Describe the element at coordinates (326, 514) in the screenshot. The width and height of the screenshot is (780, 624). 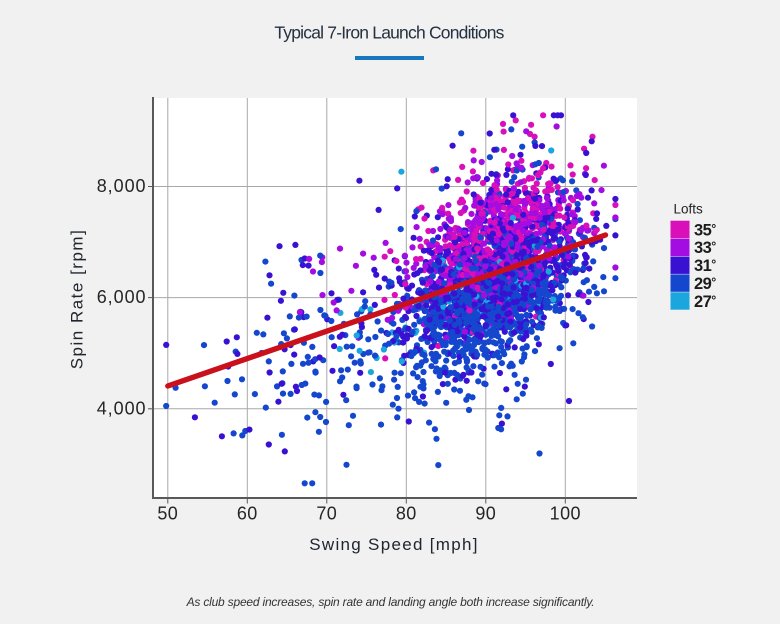
I see `svg-text: 70` at that location.